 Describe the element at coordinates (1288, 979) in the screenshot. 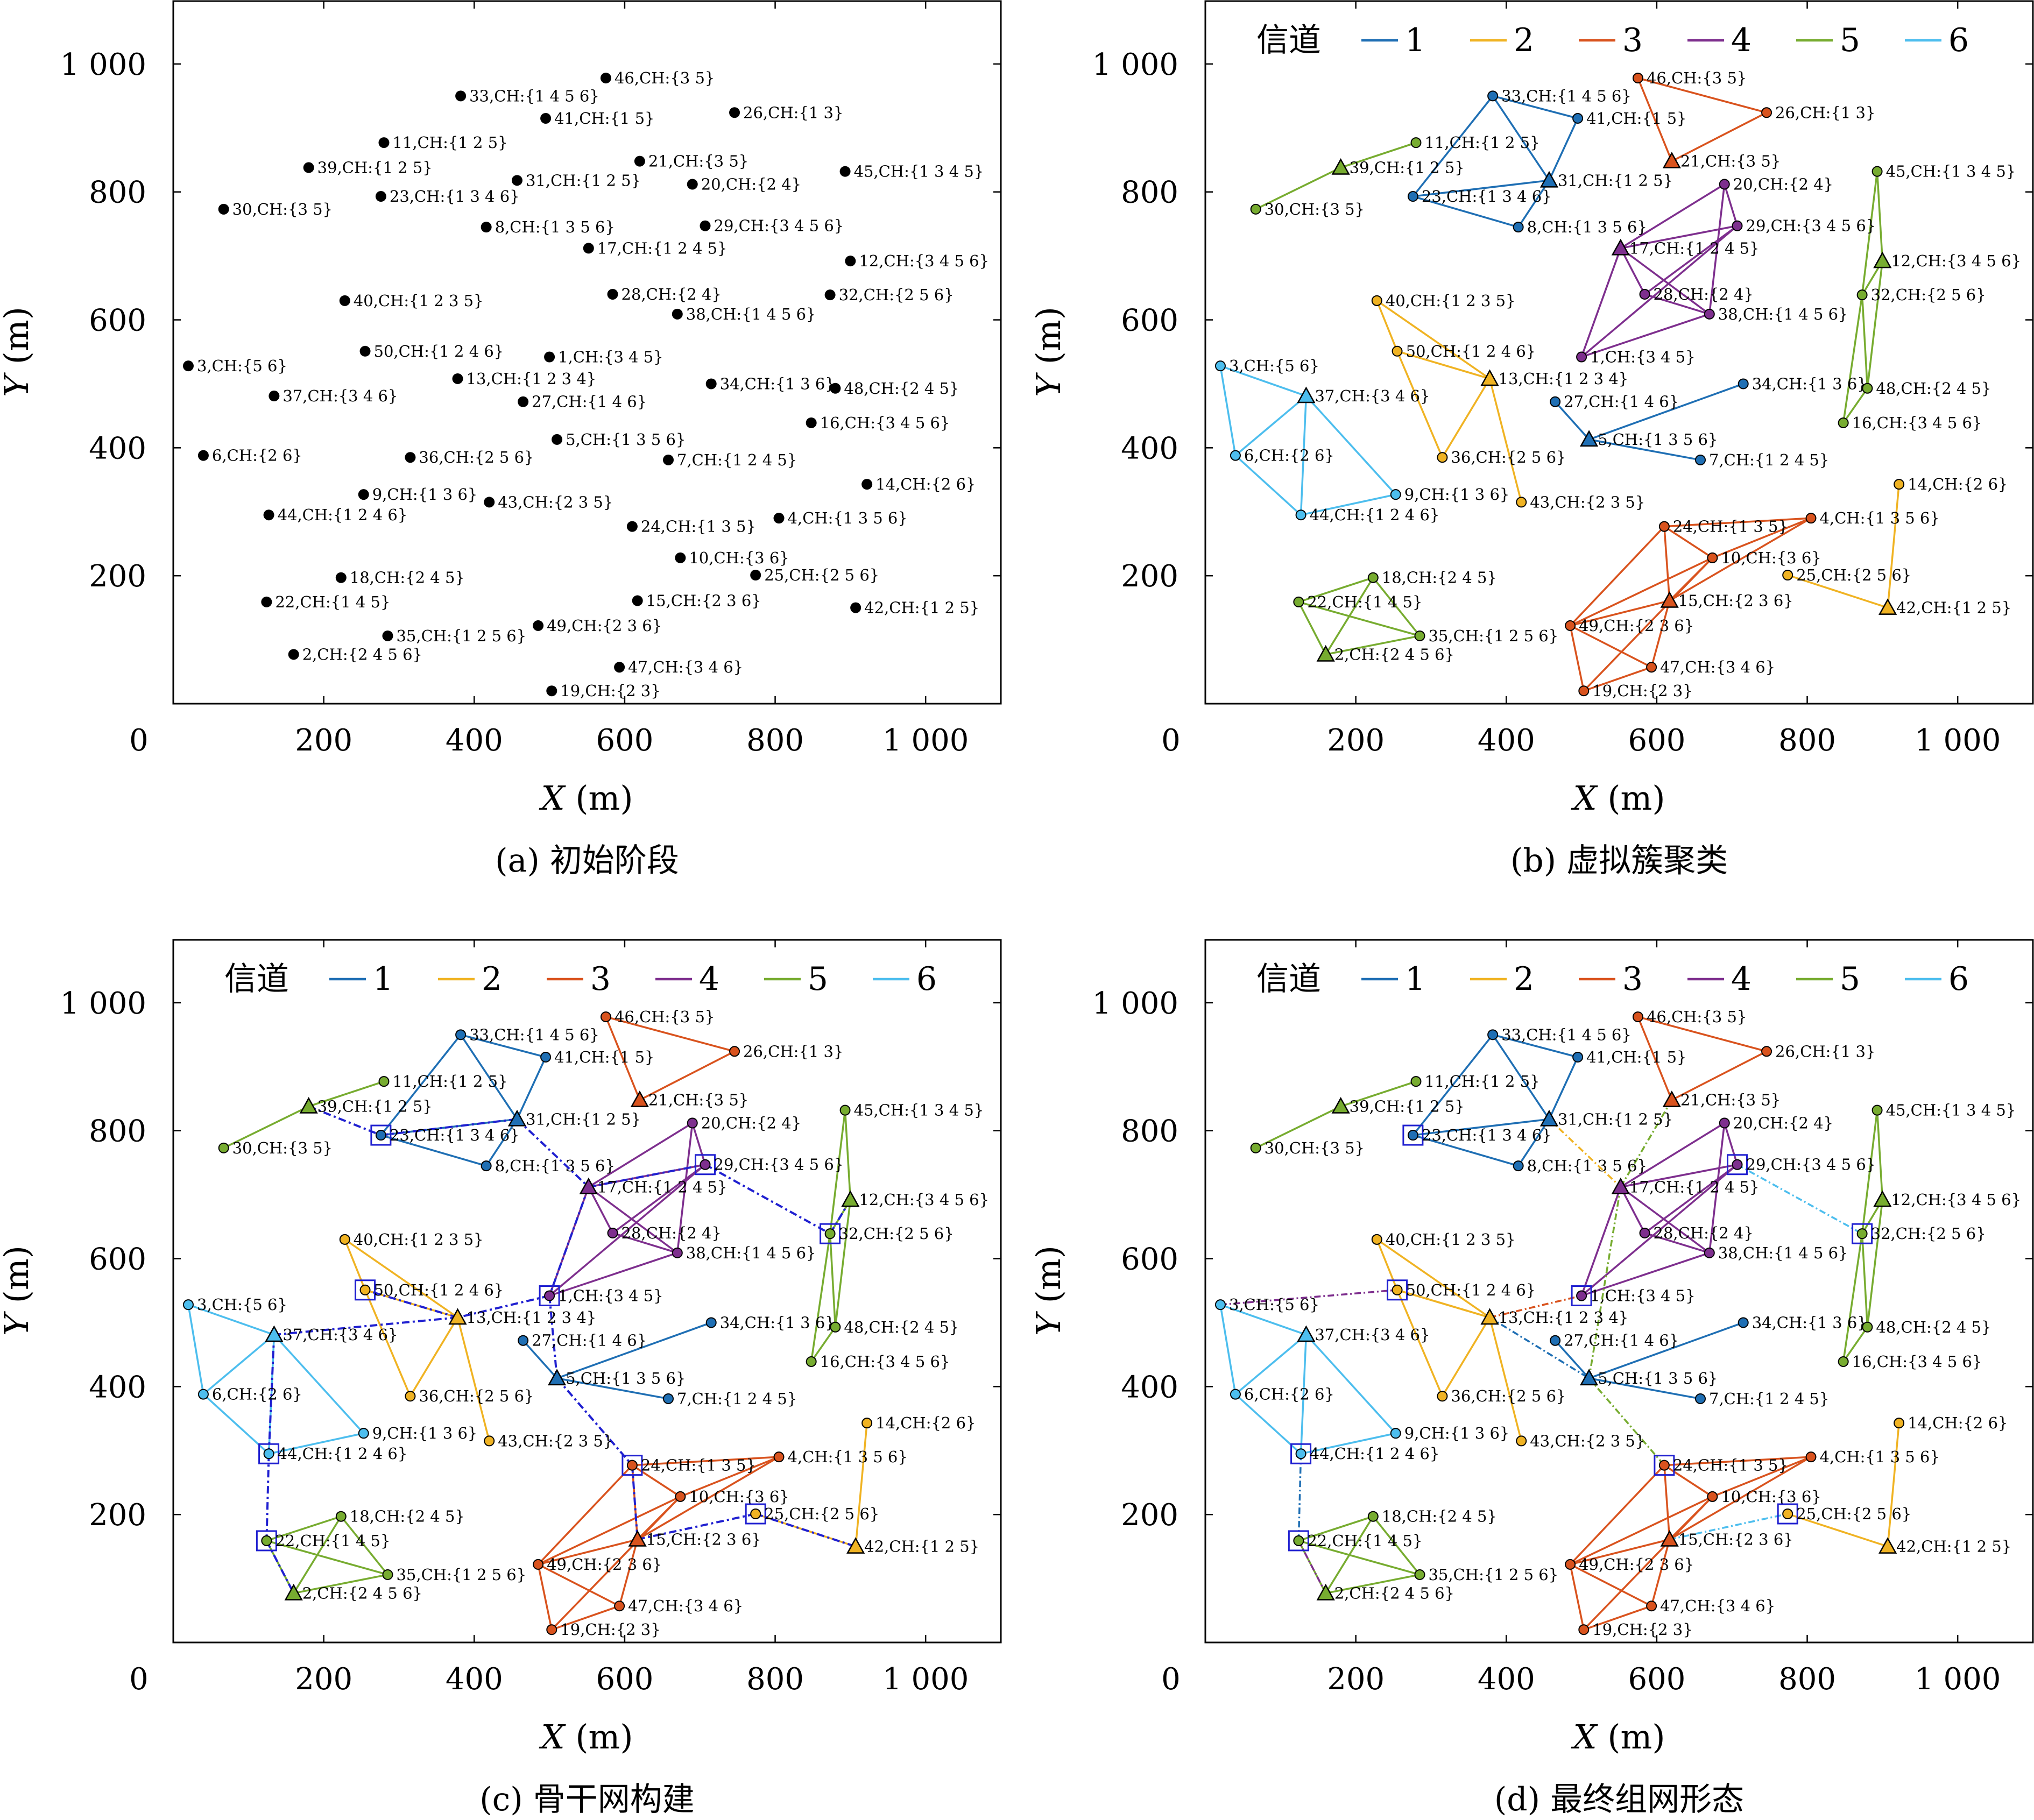

I see `legend-title: 信道` at that location.